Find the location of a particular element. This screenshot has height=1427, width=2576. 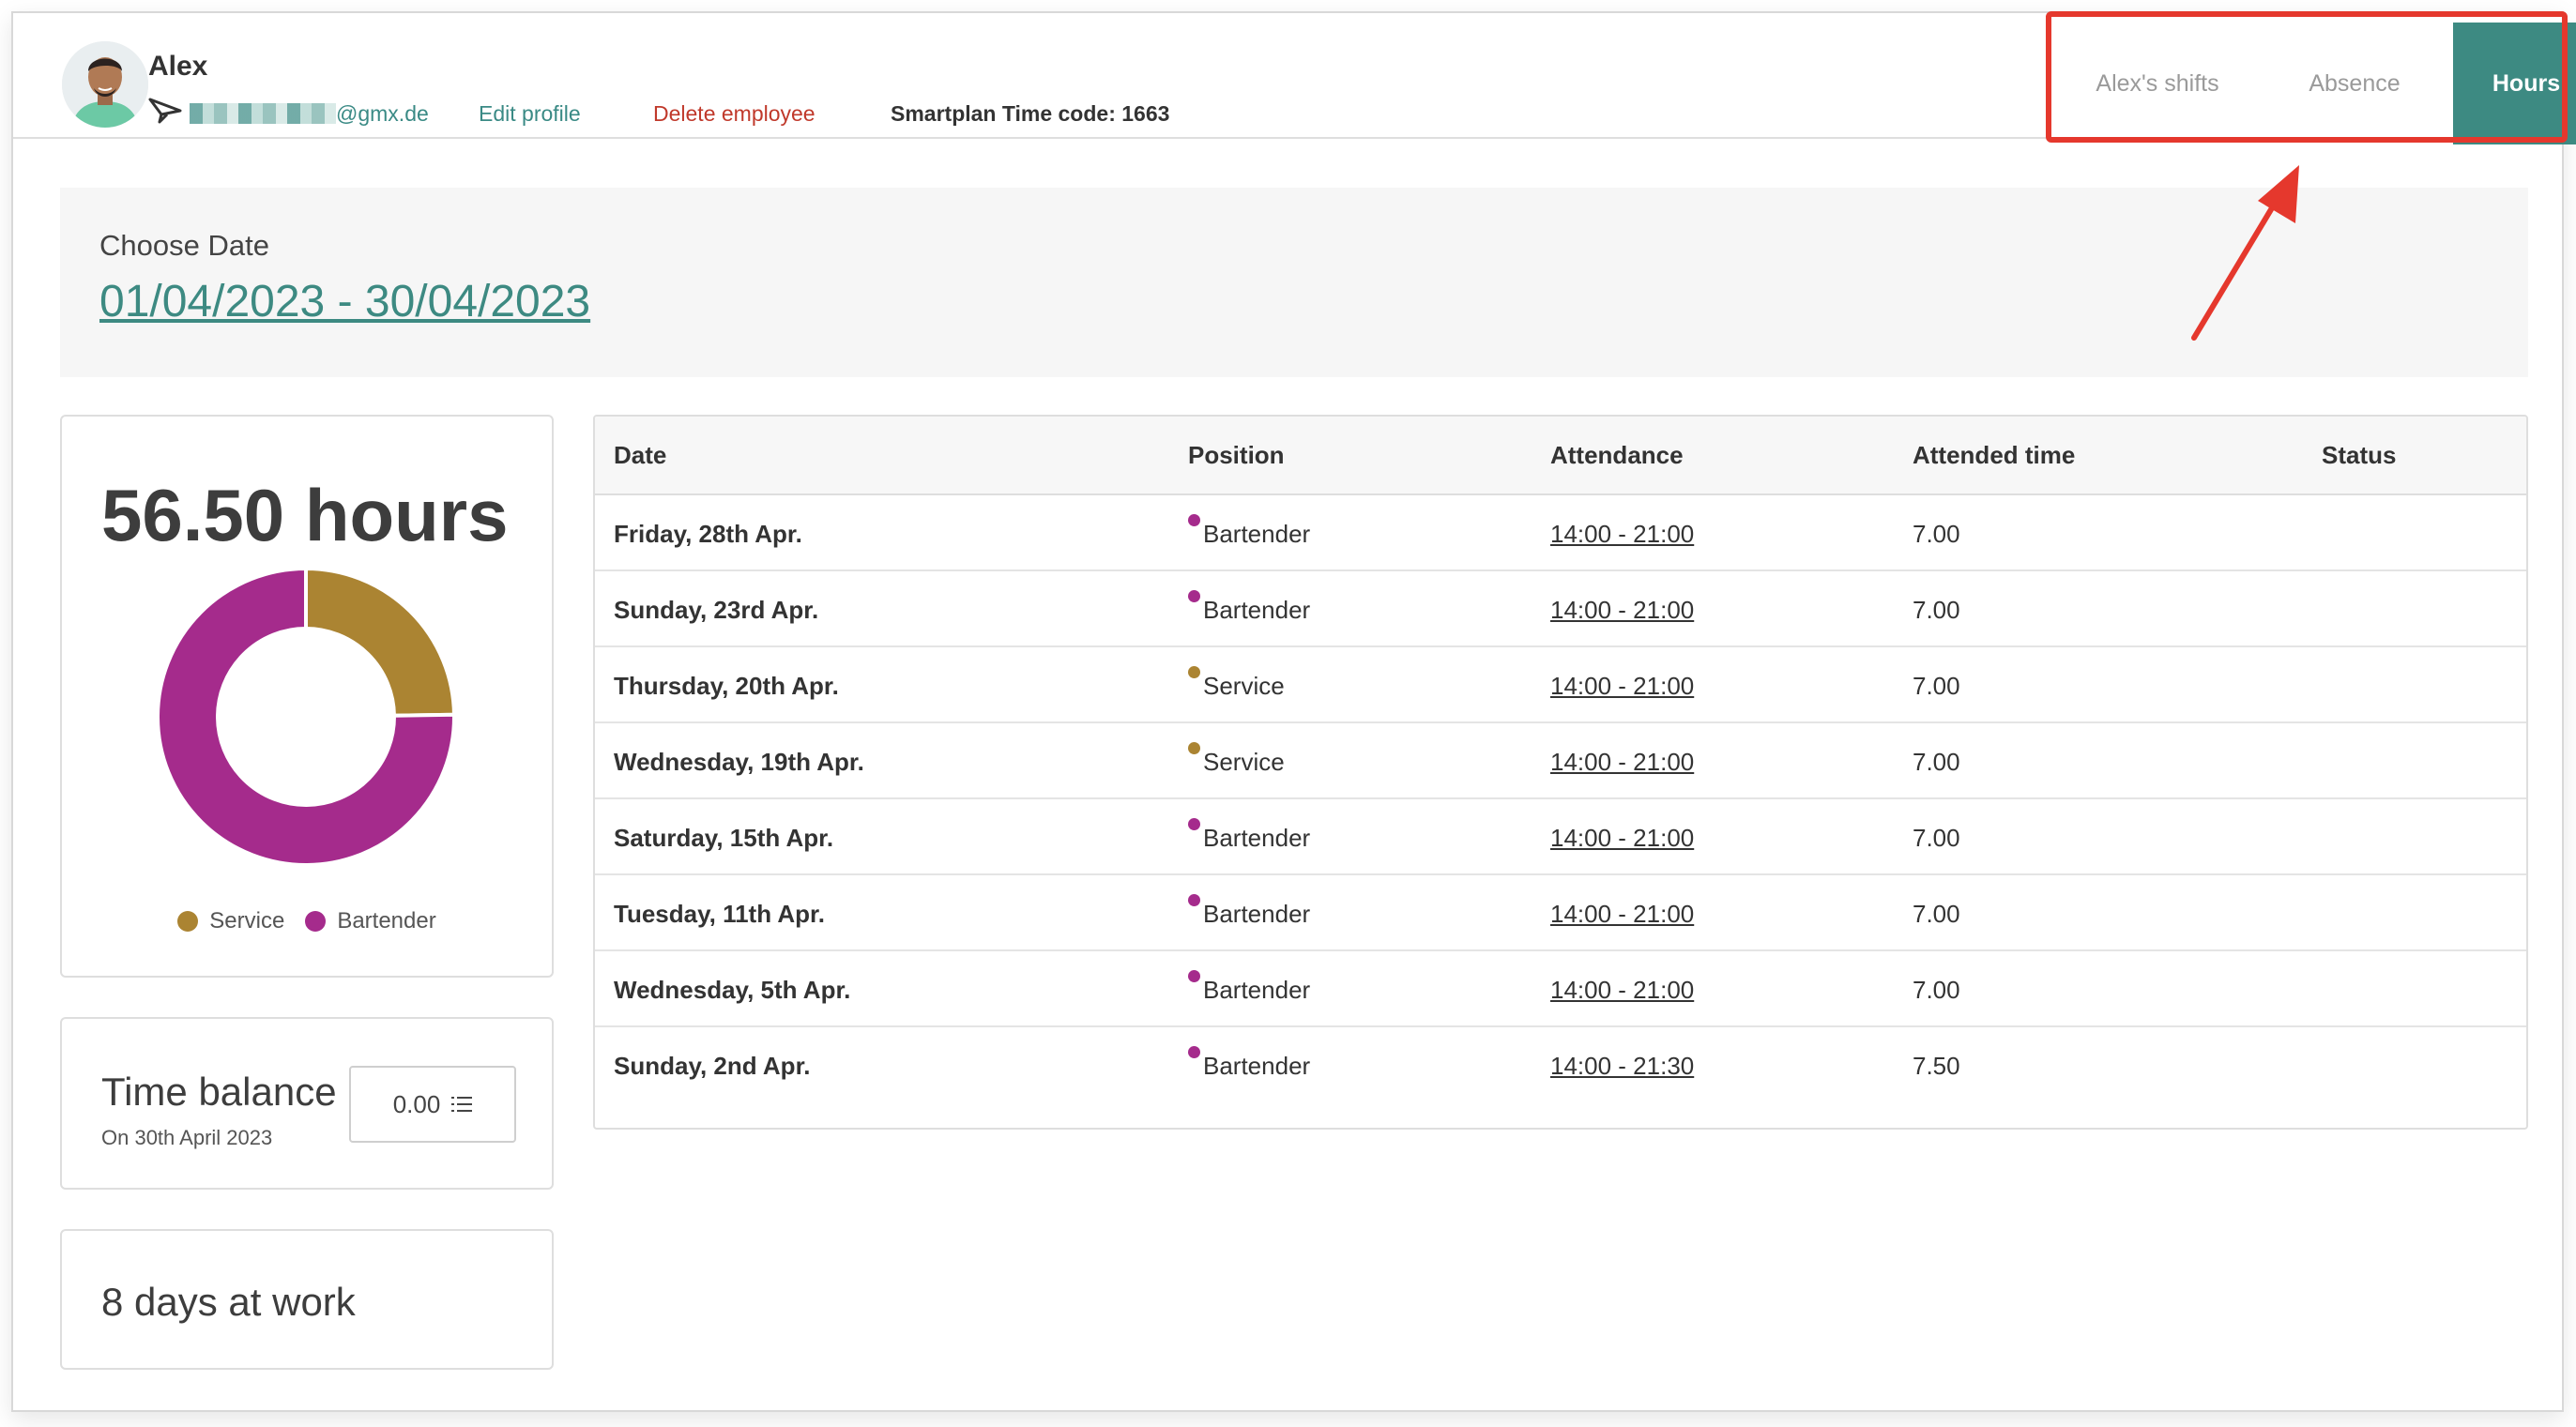

column-attendance: Attendance is located at coordinates (1617, 455).